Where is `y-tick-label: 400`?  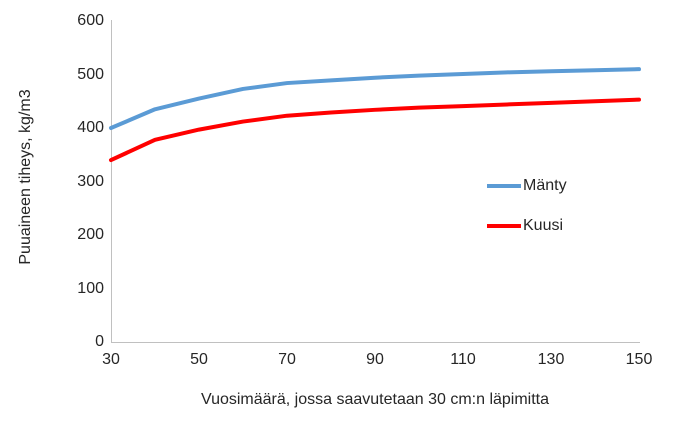
y-tick-label: 400 is located at coordinates (90, 127).